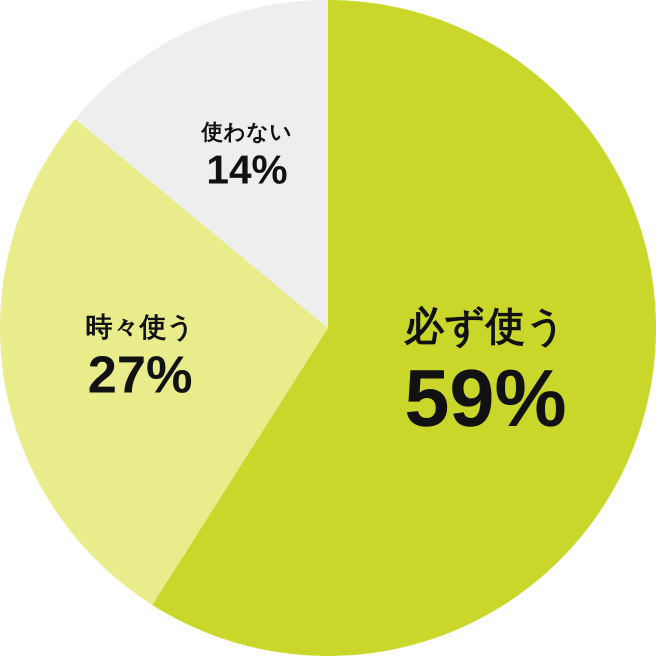 This screenshot has width=656, height=656. What do you see at coordinates (484, 326) in the screenshot?
I see `slice-label: 必ず使う` at bounding box center [484, 326].